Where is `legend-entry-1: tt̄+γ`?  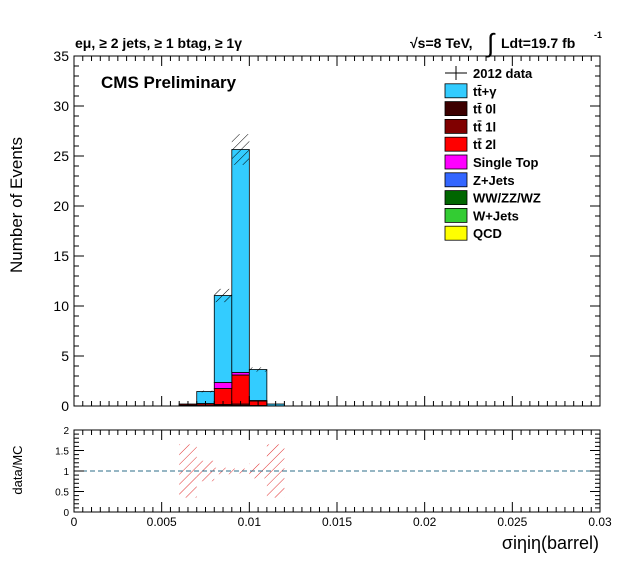
legend-entry-1: tt̄+γ is located at coordinates (471, 91).